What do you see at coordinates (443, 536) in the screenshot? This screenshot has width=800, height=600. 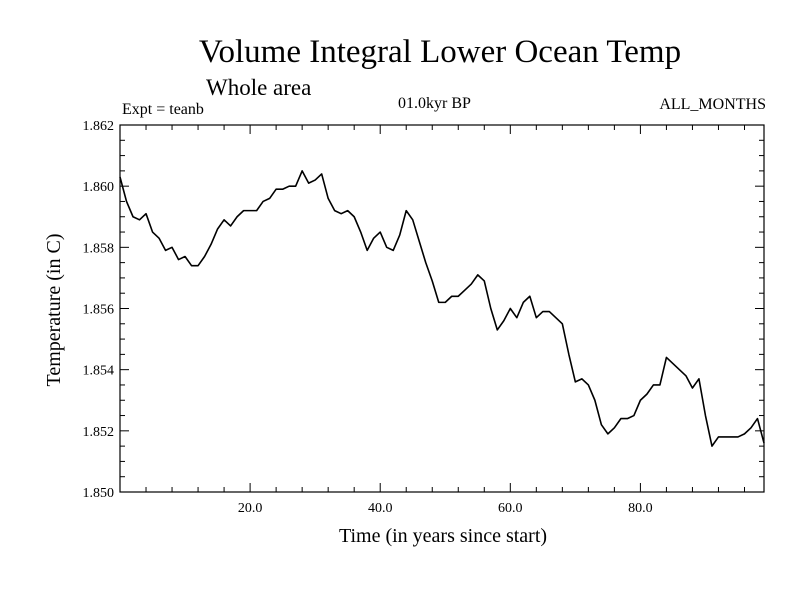 I see `x-axis-label: Time (in years since start)` at bounding box center [443, 536].